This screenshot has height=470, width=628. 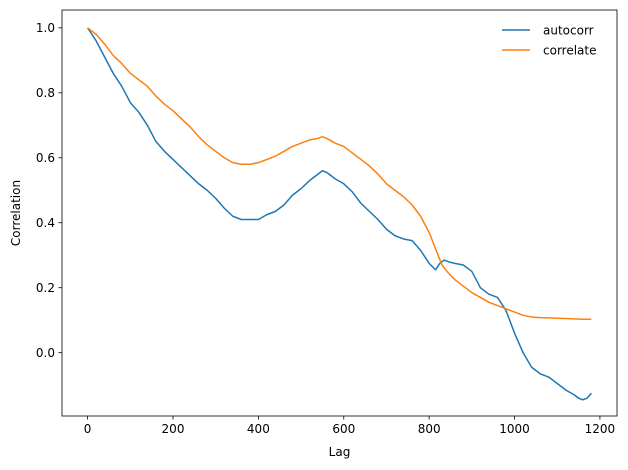 What do you see at coordinates (88, 429) in the screenshot?
I see `x-tick-label: 0` at bounding box center [88, 429].